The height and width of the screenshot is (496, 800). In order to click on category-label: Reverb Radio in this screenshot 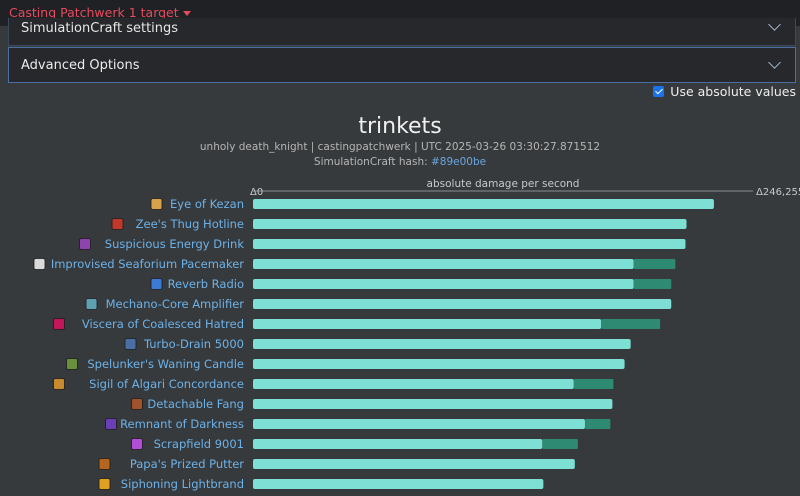, I will do `click(206, 284)`.